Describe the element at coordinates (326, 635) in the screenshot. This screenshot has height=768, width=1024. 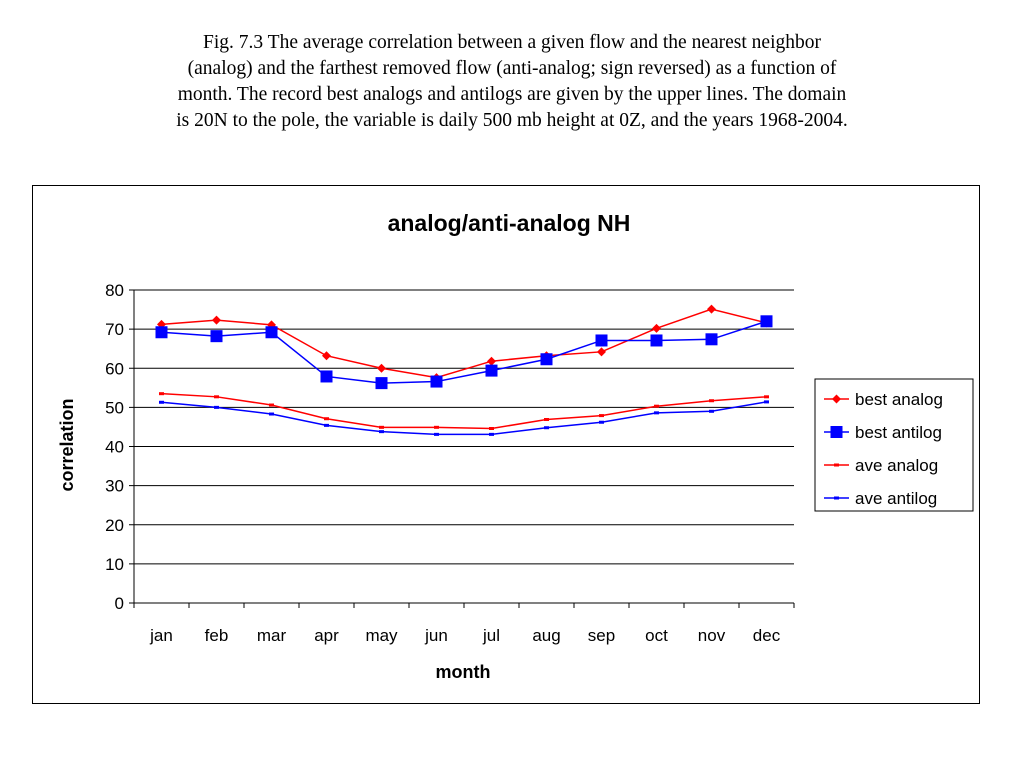
I see `x-tick-label: apr` at that location.